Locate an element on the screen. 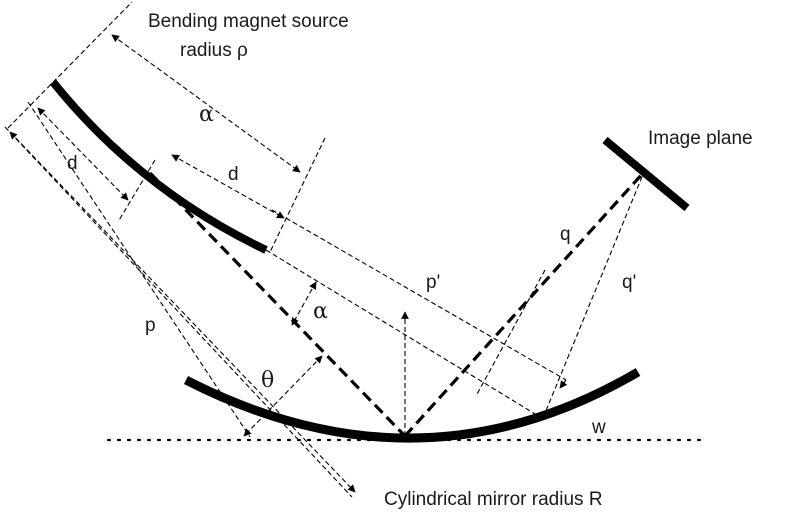  p-label: p is located at coordinates (150, 325).